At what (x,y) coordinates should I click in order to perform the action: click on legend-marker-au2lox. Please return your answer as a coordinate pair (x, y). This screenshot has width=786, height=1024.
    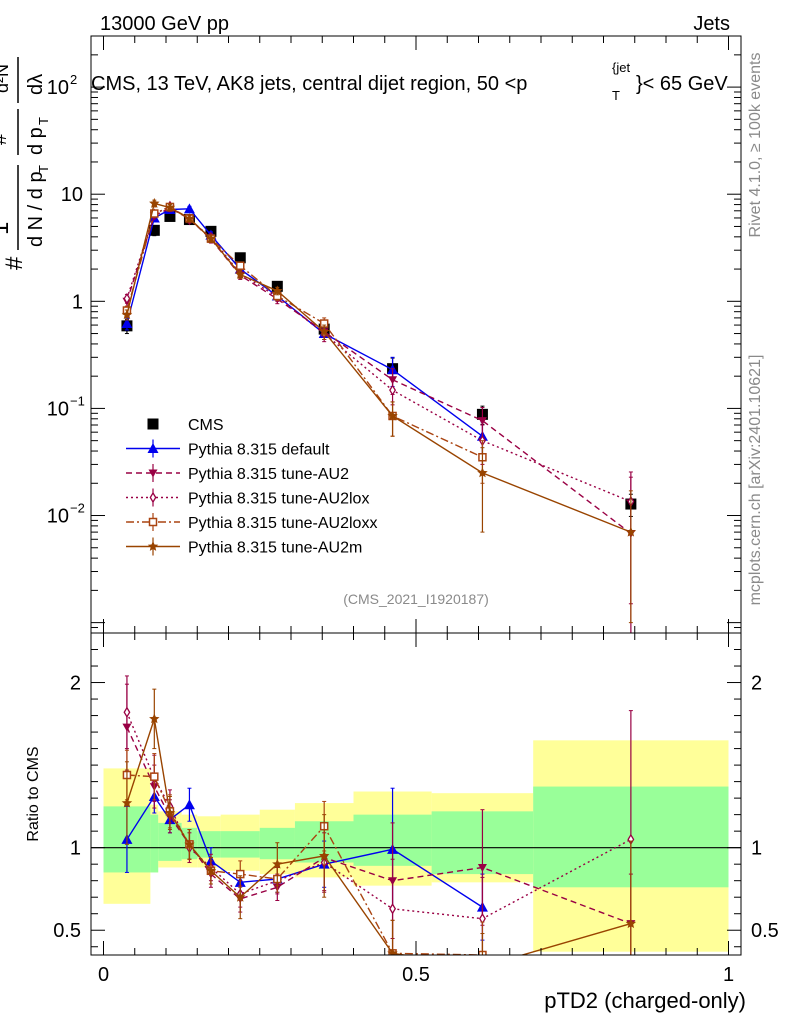
    Looking at the image, I should click on (153, 497).